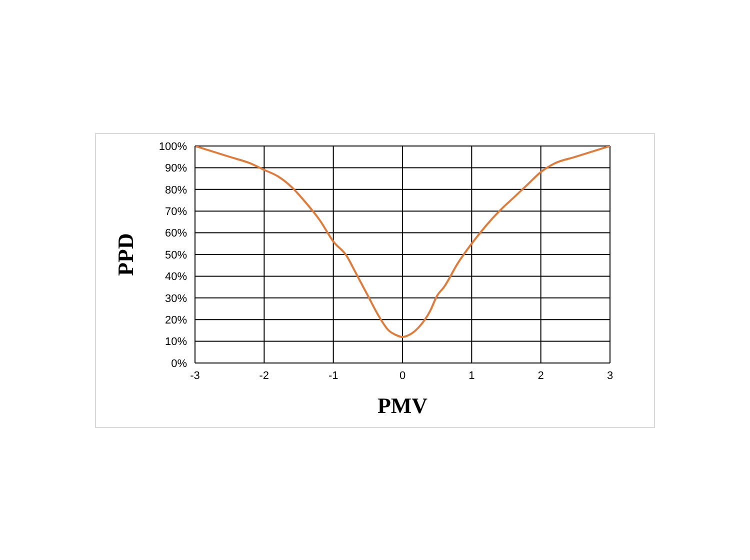  Describe the element at coordinates (176, 233) in the screenshot. I see `y-tick-label: 60%` at that location.